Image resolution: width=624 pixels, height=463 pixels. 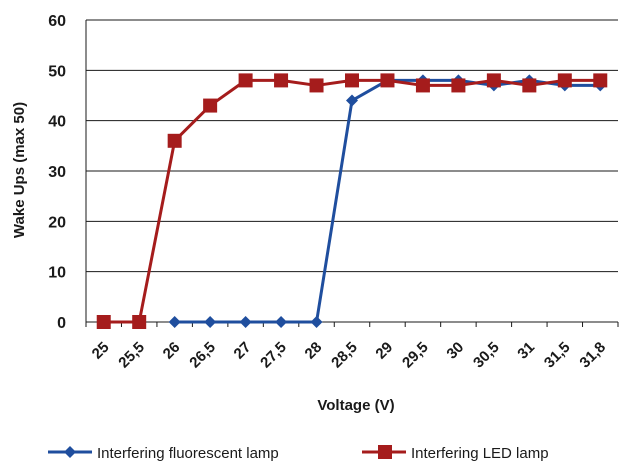 I want to click on y-axis-ticks: 0 10 20 30 40 50 60, so click(x=57, y=172).